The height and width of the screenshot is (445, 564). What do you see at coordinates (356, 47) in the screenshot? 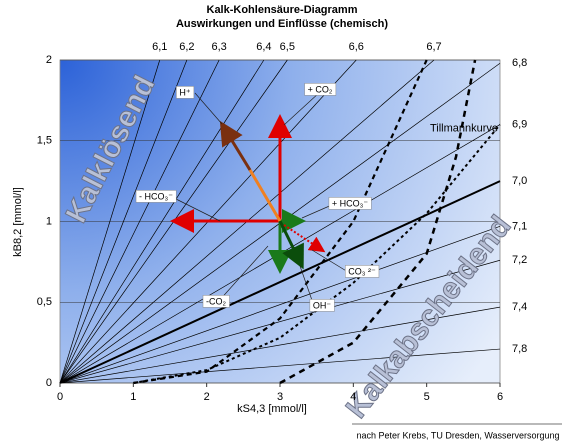
I see `ph-label: 6,6` at bounding box center [356, 47].